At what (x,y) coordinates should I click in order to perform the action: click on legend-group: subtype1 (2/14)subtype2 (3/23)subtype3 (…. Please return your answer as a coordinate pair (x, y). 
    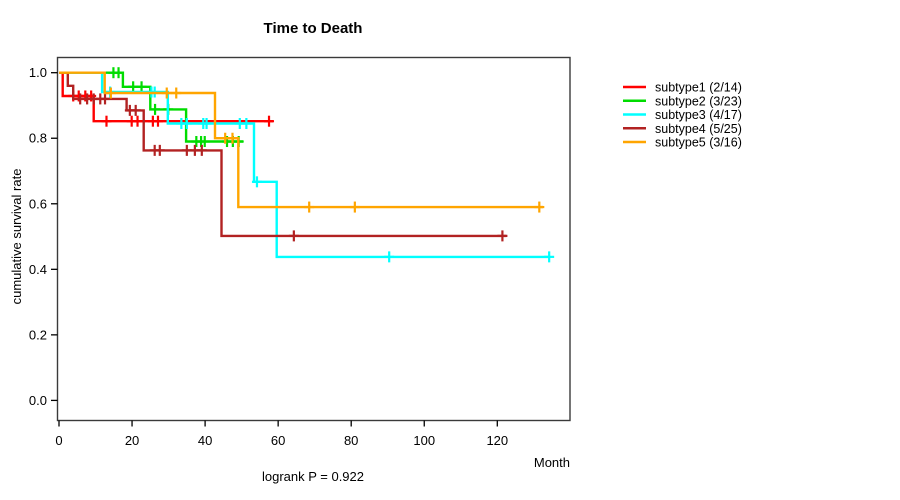
    Looking at the image, I should click on (682, 115).